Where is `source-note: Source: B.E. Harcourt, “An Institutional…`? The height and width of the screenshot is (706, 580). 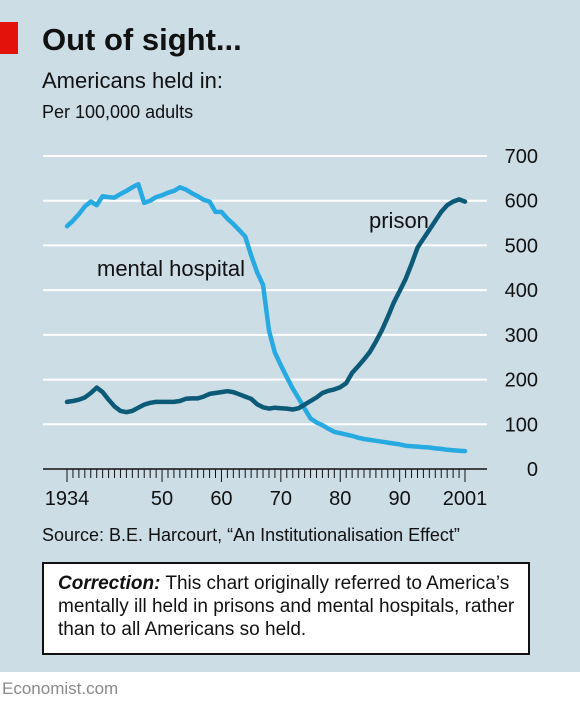
source-note: Source: B.E. Harcourt, “An Institutional… is located at coordinates (251, 535).